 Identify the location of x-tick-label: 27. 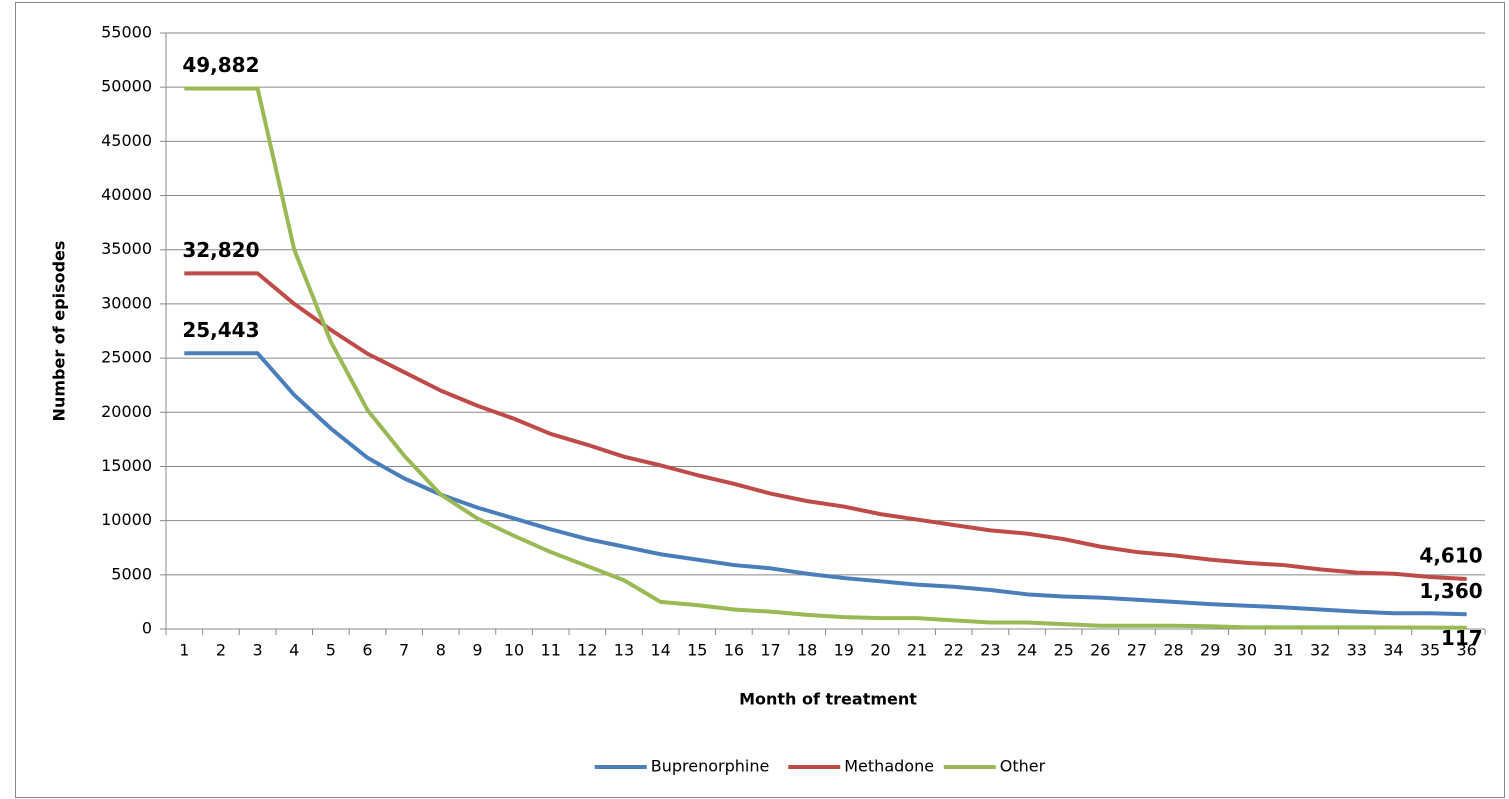
(1137, 650).